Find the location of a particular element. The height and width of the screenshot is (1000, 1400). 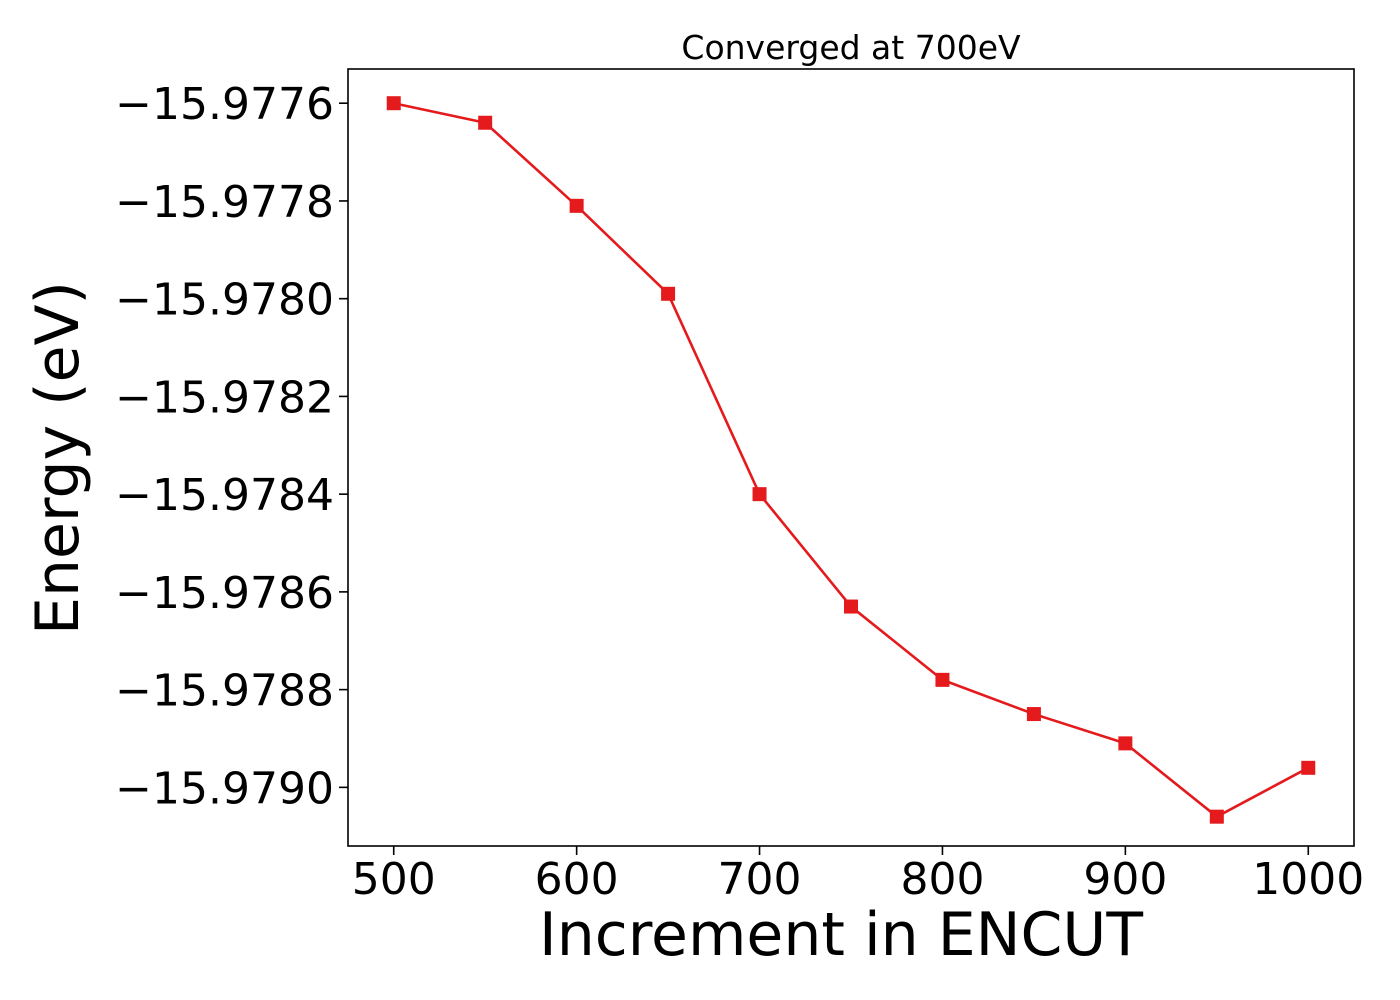

y-tick-label: −15.9784 is located at coordinates (224, 495).